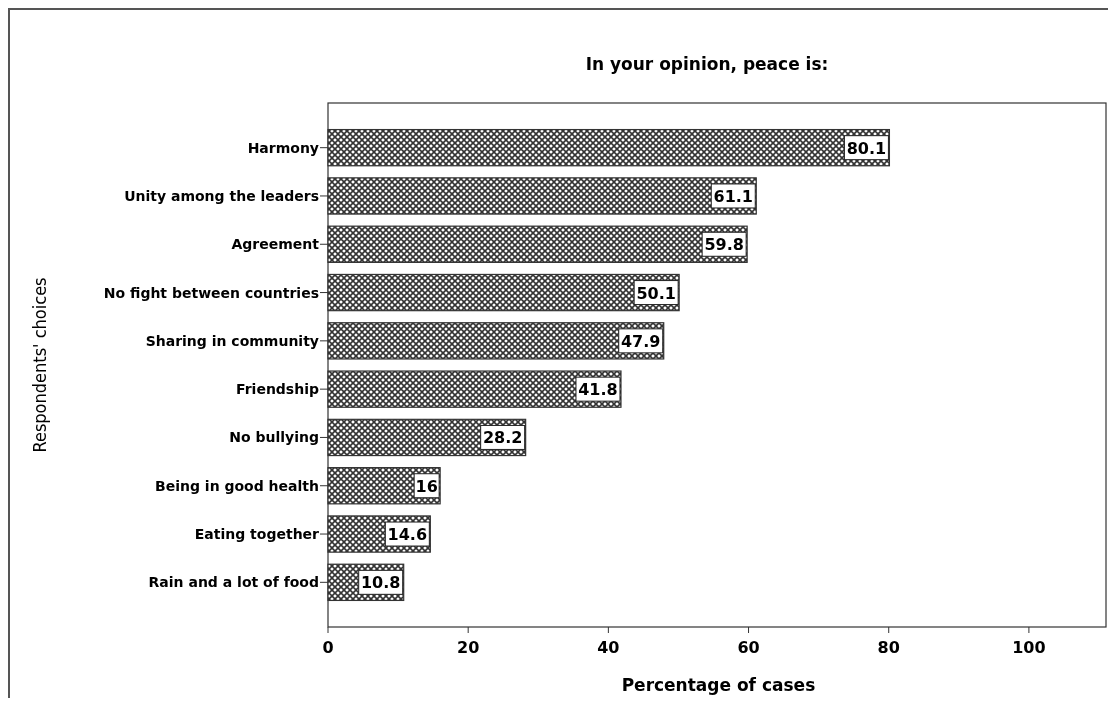 Image resolution: width=1116 pixels, height=706 pixels. Describe the element at coordinates (707, 64) in the screenshot. I see `chart-title: In your opinion, peace is:` at that location.